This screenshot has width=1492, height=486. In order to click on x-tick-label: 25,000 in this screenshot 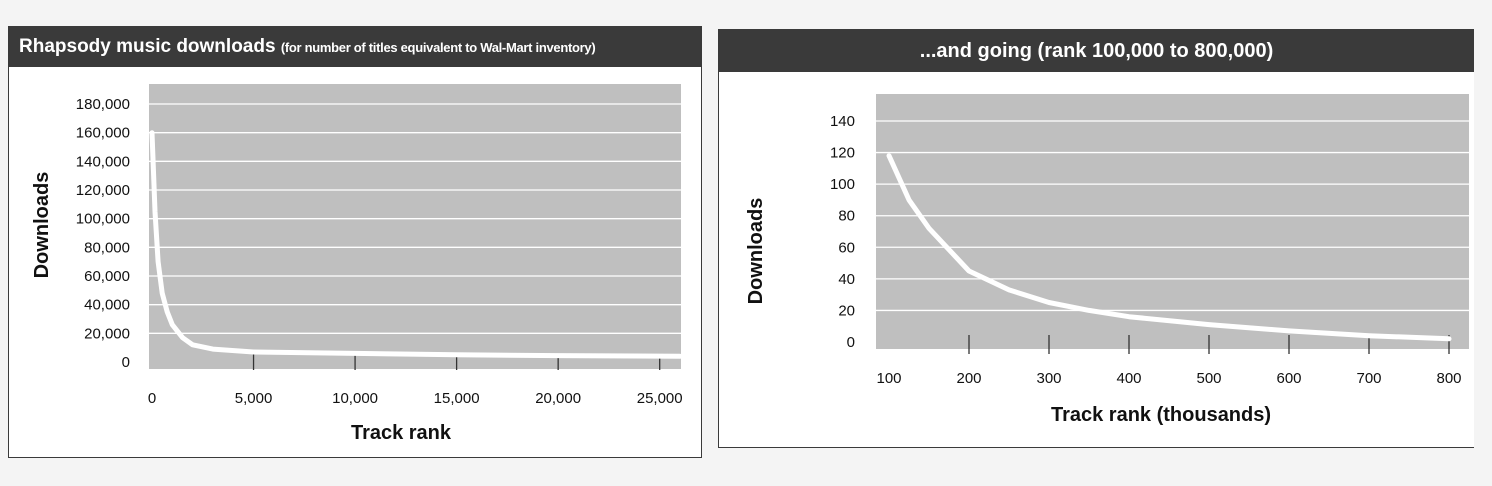, I will do `click(660, 398)`.